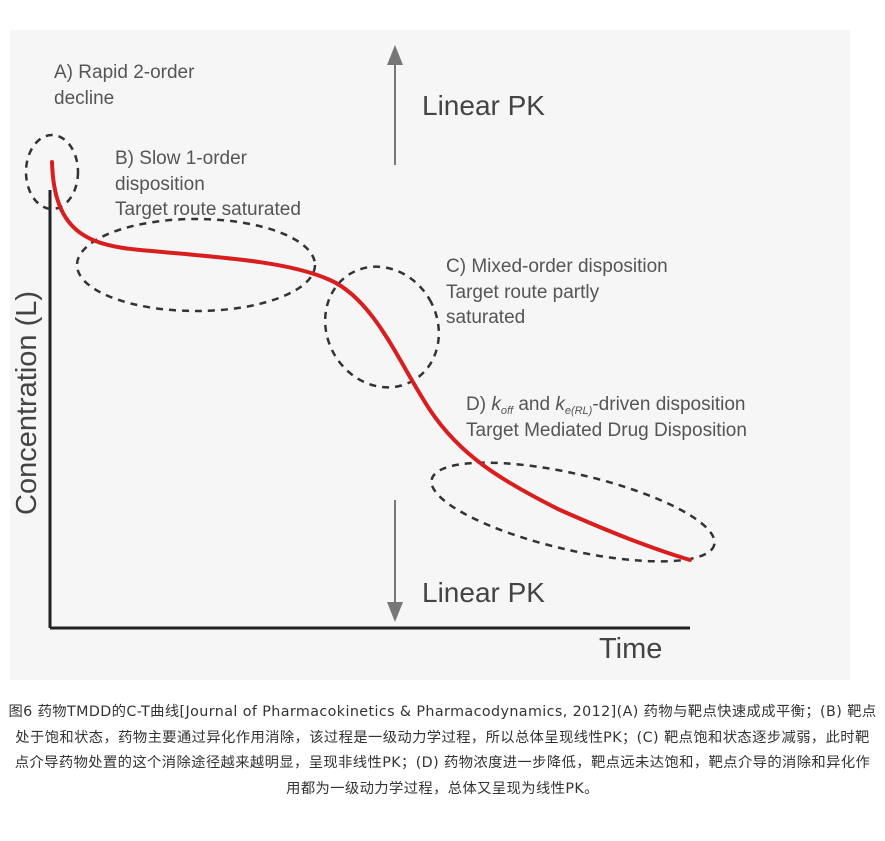 Image resolution: width=885 pixels, height=841 pixels. Describe the element at coordinates (557, 266) in the screenshot. I see `annotation-c-line1: C) Mixed-order disposition` at that location.